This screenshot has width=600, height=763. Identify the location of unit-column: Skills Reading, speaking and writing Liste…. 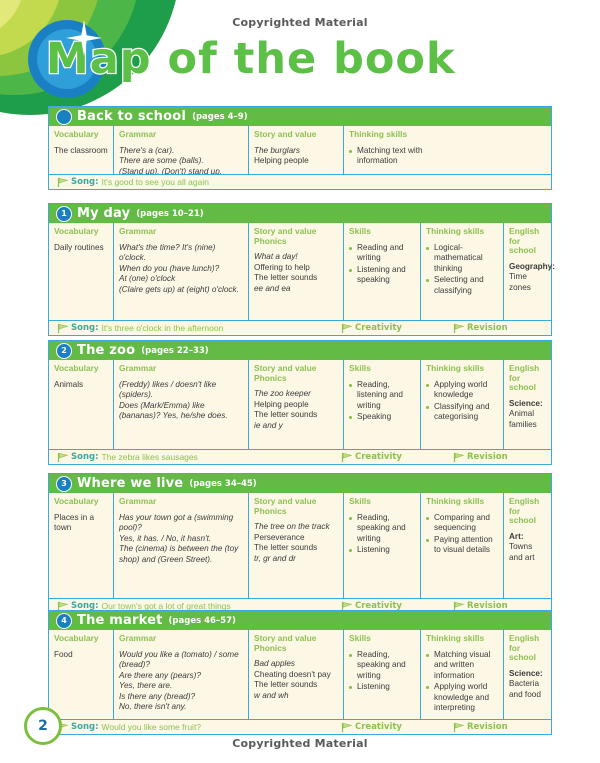
(382, 545).